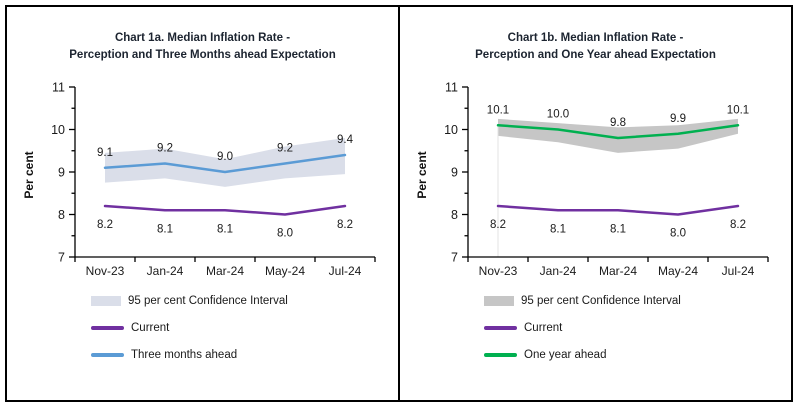 Image resolution: width=801 pixels, height=411 pixels. I want to click on legend-label: One year ahead, so click(565, 355).